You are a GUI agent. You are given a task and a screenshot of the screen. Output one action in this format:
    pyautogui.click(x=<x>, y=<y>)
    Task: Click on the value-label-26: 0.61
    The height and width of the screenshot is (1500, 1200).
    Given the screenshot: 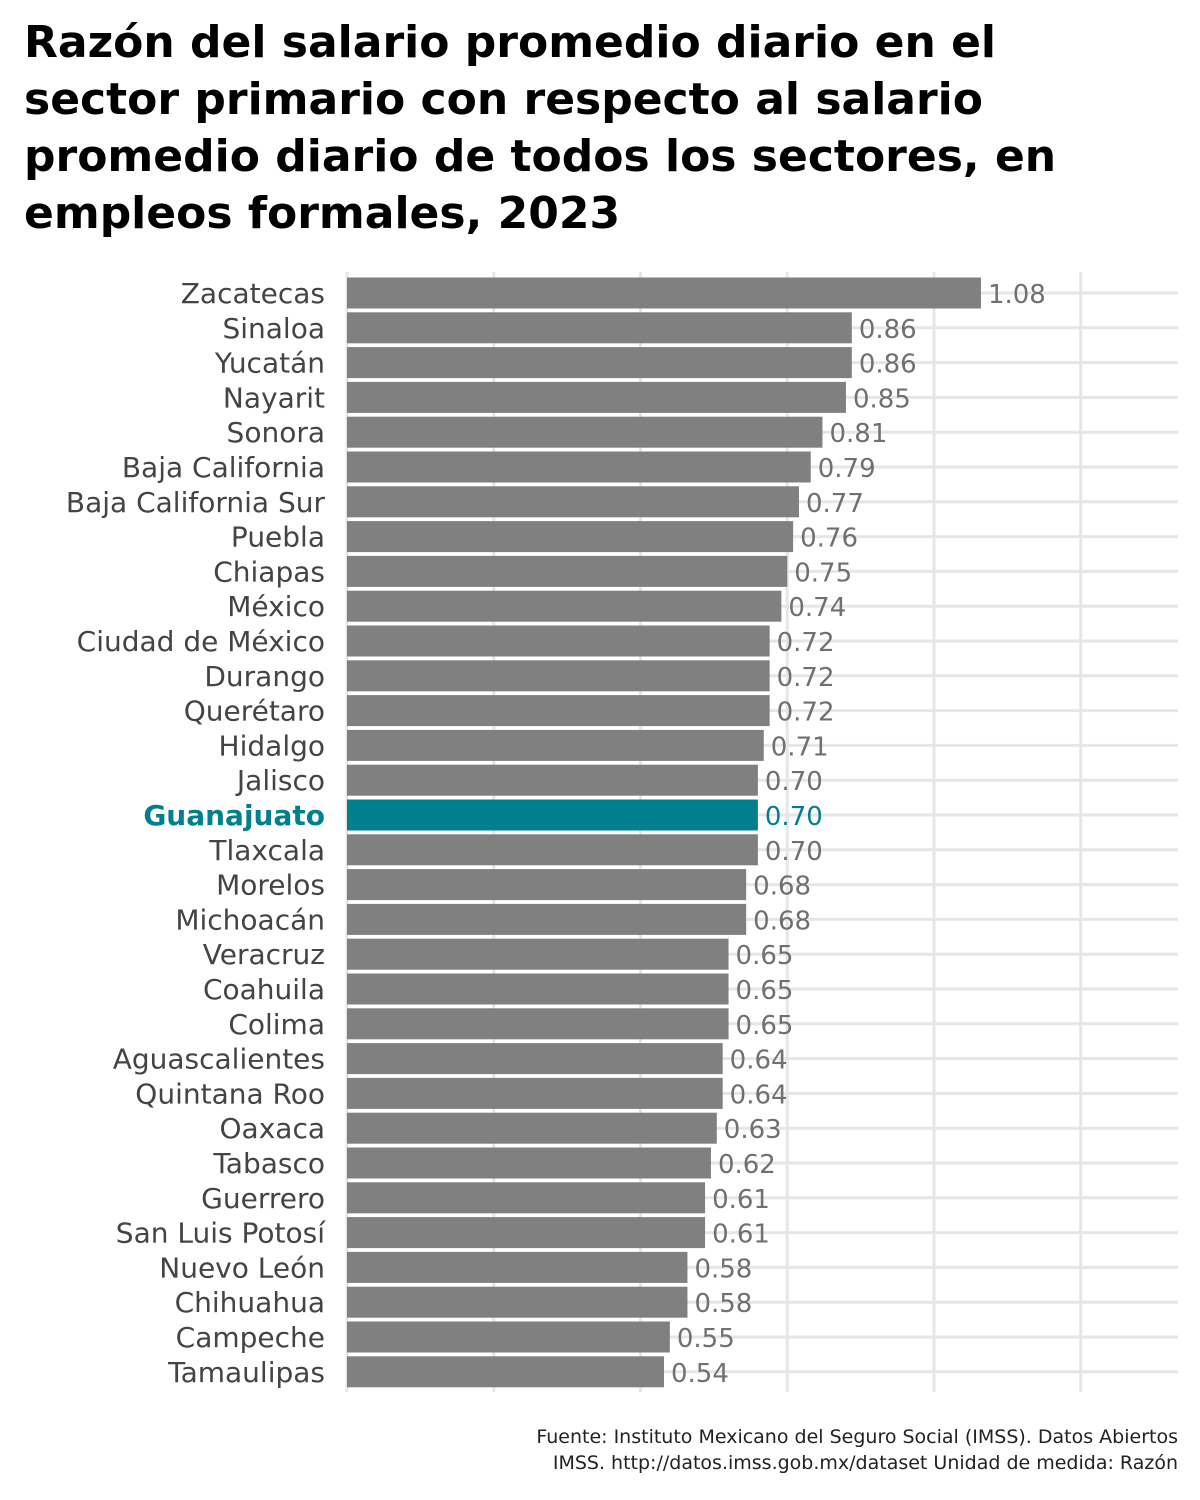 What is the action you would take?
    pyautogui.click(x=741, y=1200)
    